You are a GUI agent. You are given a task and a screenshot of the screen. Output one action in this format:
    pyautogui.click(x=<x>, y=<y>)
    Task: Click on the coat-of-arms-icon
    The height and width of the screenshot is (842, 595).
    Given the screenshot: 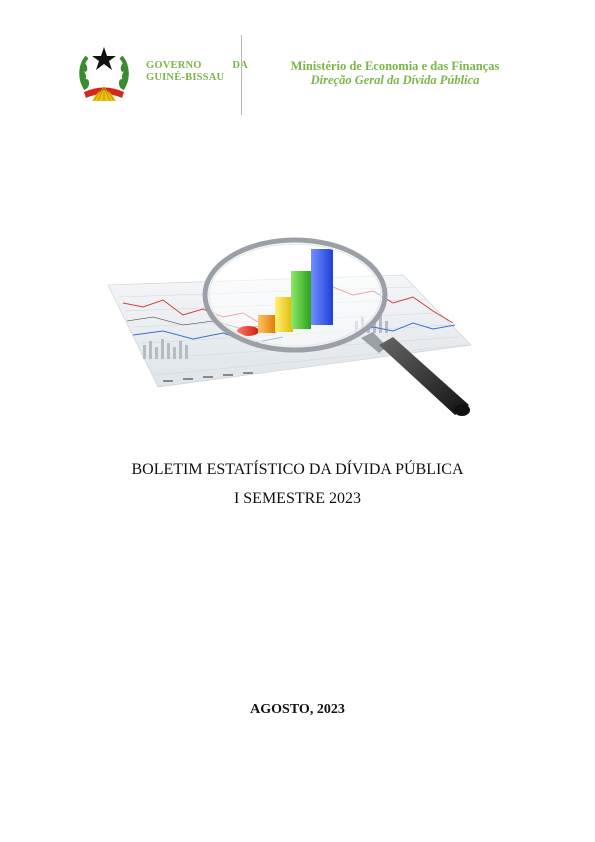 What is the action you would take?
    pyautogui.click(x=104, y=74)
    